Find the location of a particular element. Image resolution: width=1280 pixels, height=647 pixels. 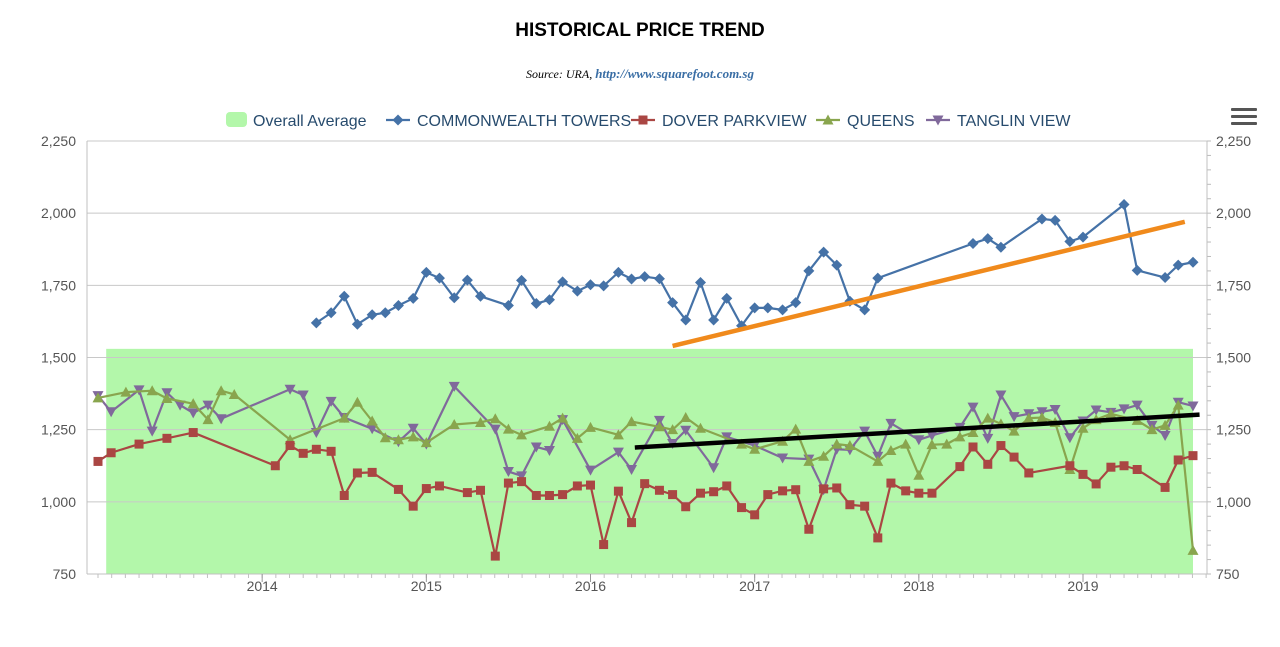

y-tick-label-left: 2,250 is located at coordinates (58, 141).